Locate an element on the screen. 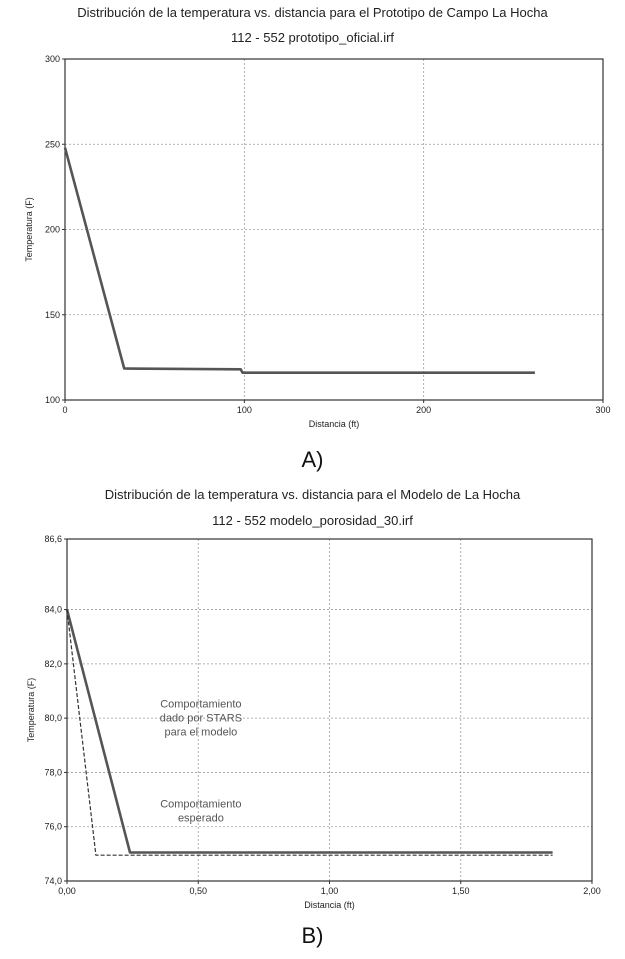 The image size is (625, 959). x-tick-label: 100 is located at coordinates (244, 410).